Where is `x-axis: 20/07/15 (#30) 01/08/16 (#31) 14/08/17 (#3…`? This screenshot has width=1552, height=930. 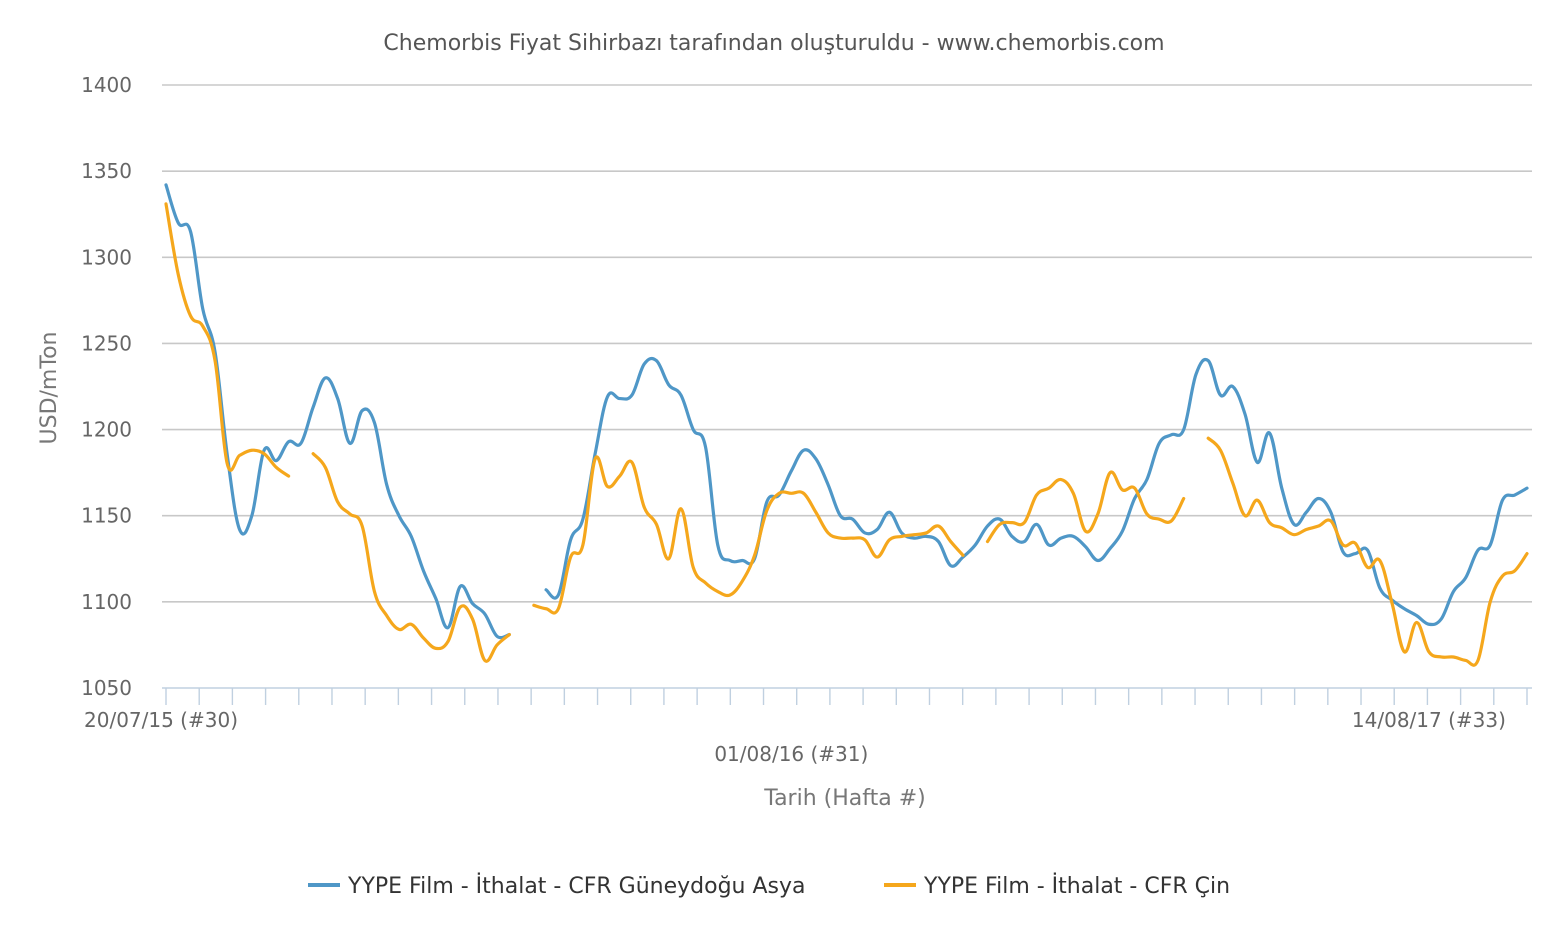
x-axis: 20/07/15 (#30) 01/08/16 (#31) 14/08/17 (#3… is located at coordinates (808, 726).